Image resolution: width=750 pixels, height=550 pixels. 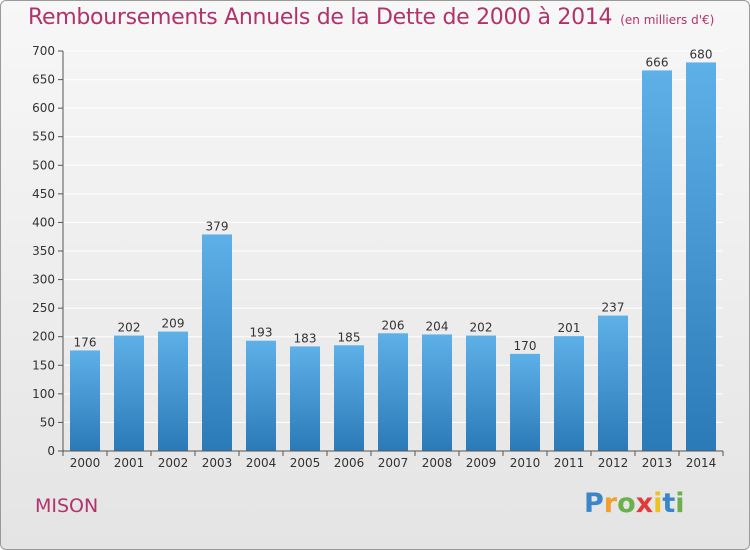 I want to click on data-label: 185, so click(x=349, y=337).